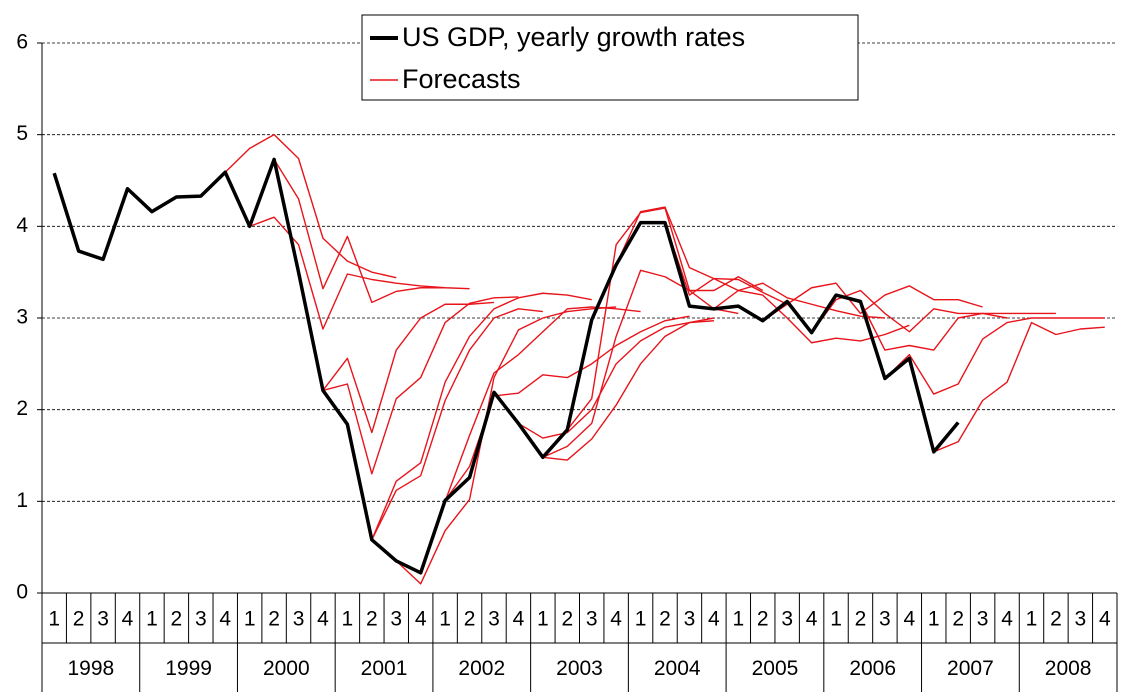 The image size is (1127, 698). What do you see at coordinates (22, 592) in the screenshot?
I see `y-tick-label: 0` at bounding box center [22, 592].